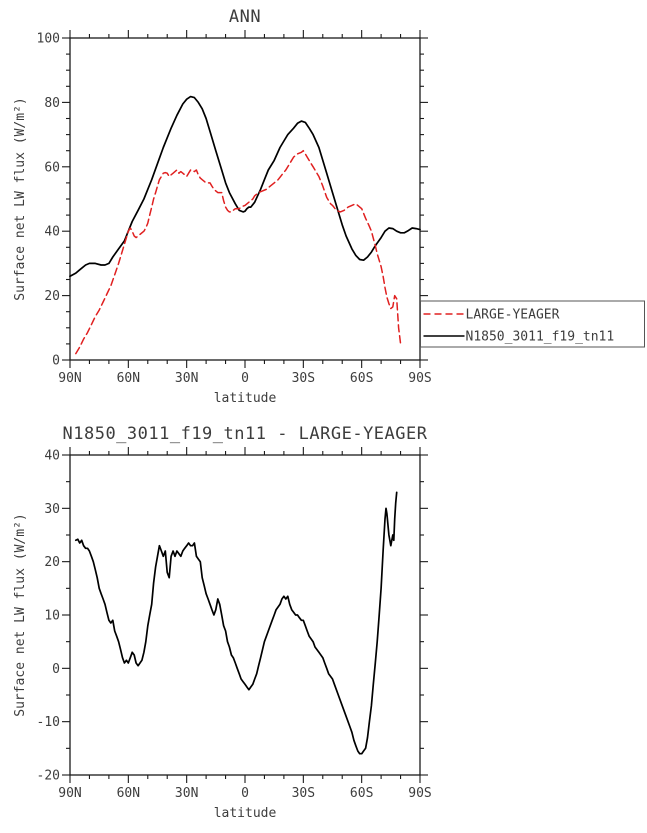  I want to click on chart-title: N1850_3011_f19_tn11 - LARGE-YEAGER, so click(245, 434).